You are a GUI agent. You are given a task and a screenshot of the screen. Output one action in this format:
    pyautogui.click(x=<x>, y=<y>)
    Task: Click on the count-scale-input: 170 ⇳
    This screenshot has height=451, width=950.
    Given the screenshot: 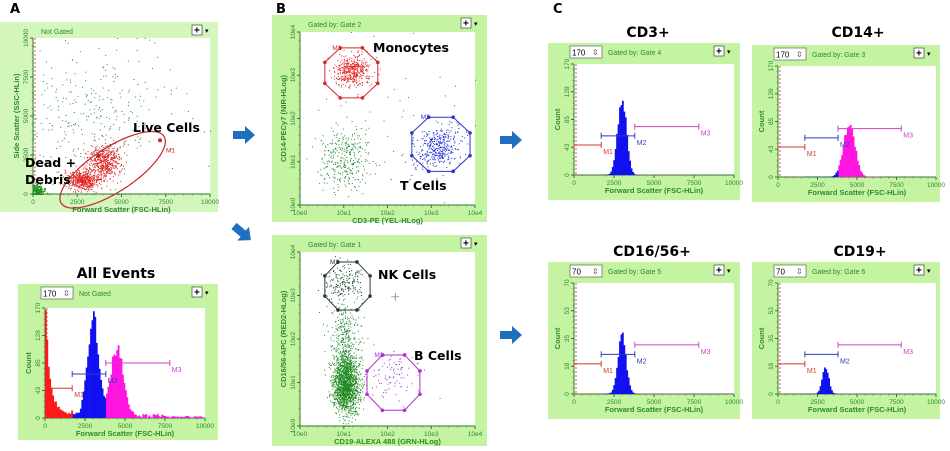 What is the action you would take?
    pyautogui.click(x=57, y=293)
    